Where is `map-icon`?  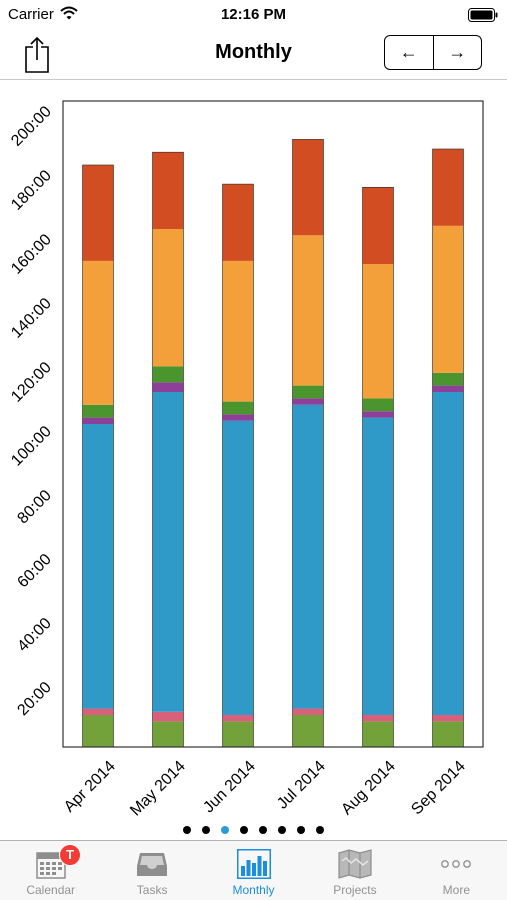 map-icon is located at coordinates (355, 864).